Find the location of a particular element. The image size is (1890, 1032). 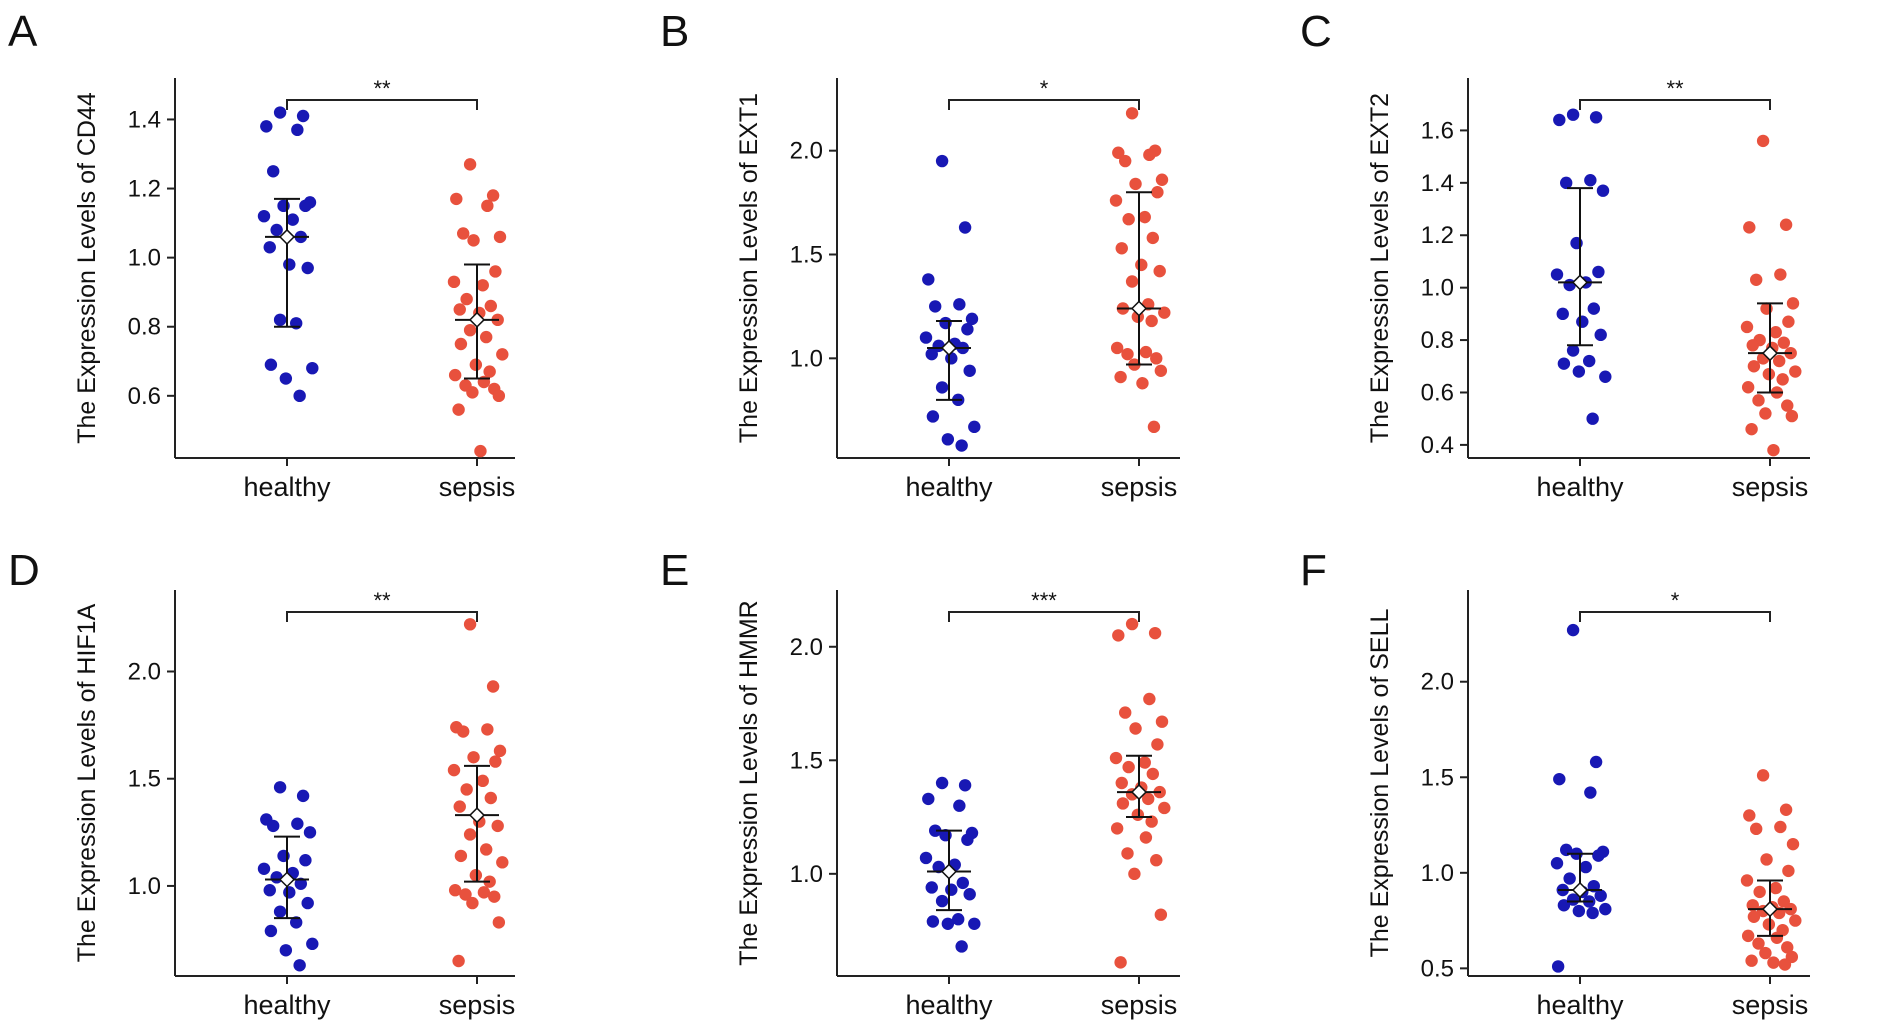

y-tick-label: 1.4 is located at coordinates (144, 119).